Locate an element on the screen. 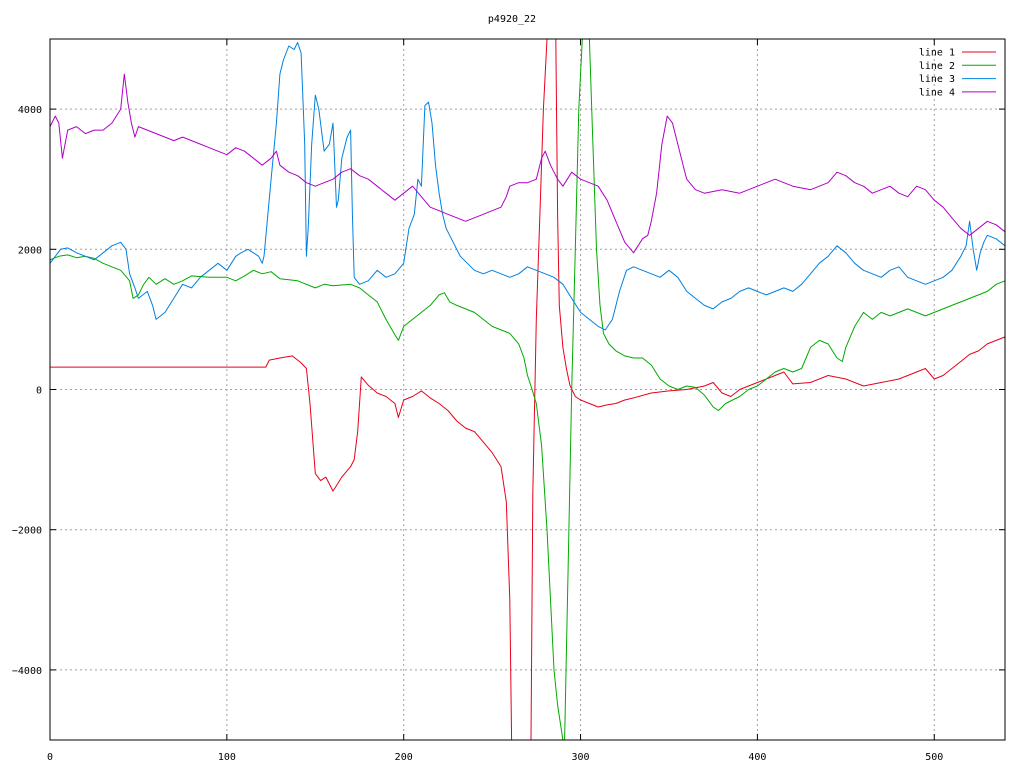 Image resolution: width=1024 pixels, height=773 pixels. y-tick-label: −4000 is located at coordinates (27, 671).